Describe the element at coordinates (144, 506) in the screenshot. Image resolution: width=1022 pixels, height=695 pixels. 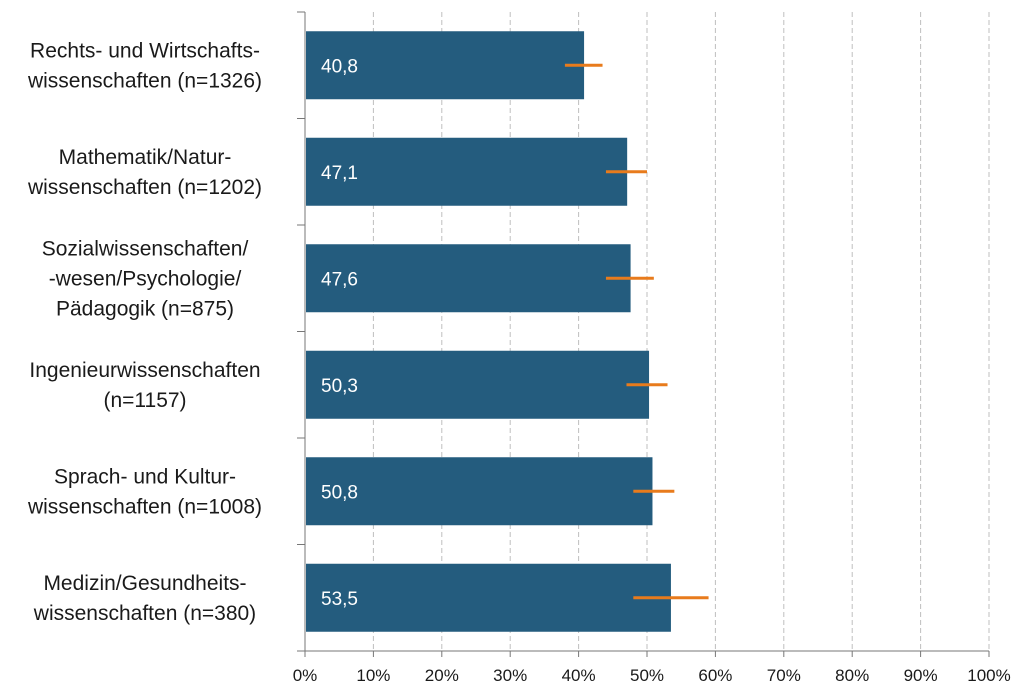
I see `category-label-line: wissenschaften (n=1008)` at that location.